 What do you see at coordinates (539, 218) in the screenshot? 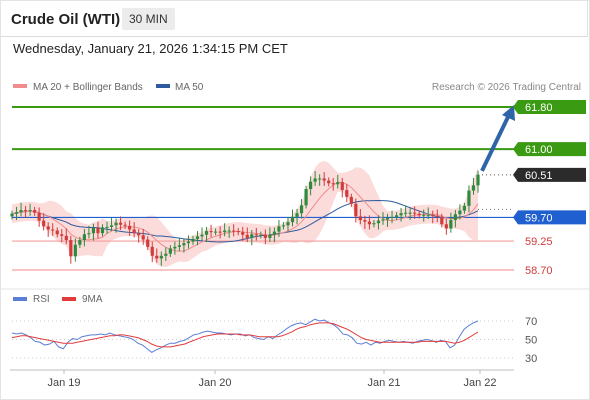
I see `level-label-59.70: 59.70` at bounding box center [539, 218].